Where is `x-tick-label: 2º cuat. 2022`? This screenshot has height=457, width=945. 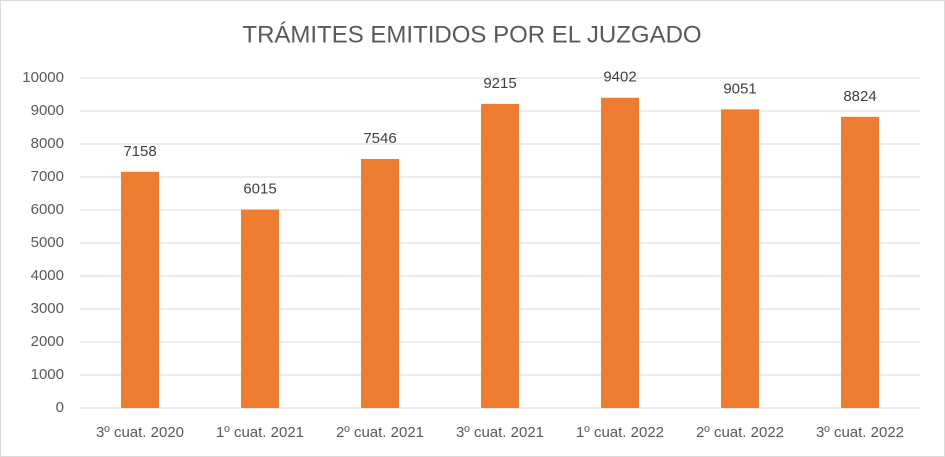
x-tick-label: 2º cuat. 2022 is located at coordinates (740, 432).